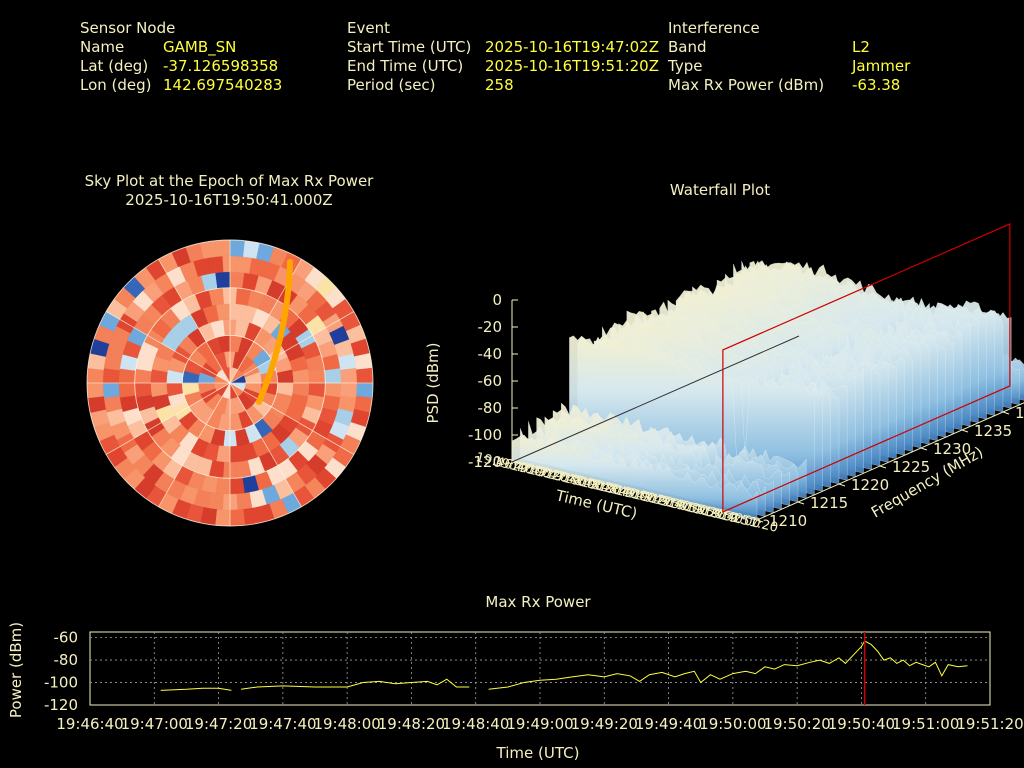 This screenshot has height=768, width=1024. What do you see at coordinates (346, 724) in the screenshot?
I see `line-chart-xtick-label: 19:48:00` at bounding box center [346, 724].